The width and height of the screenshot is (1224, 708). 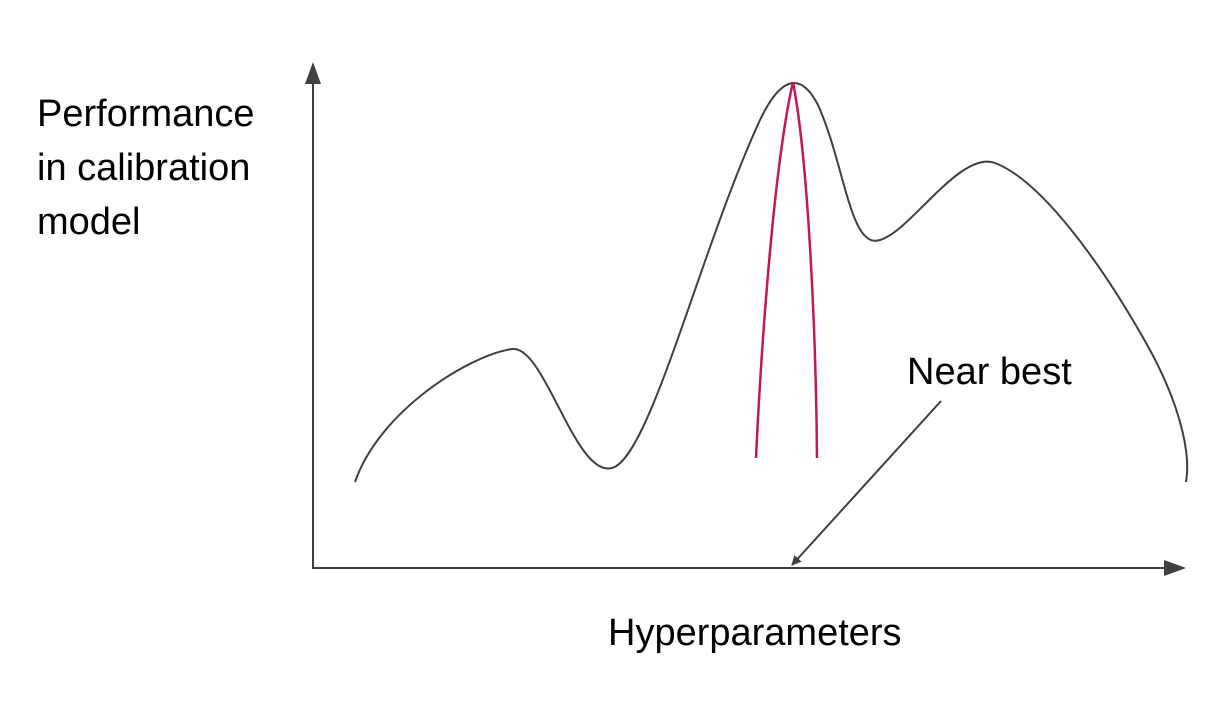 I want to click on y-axis-label-line-1: Performance, so click(x=146, y=114).